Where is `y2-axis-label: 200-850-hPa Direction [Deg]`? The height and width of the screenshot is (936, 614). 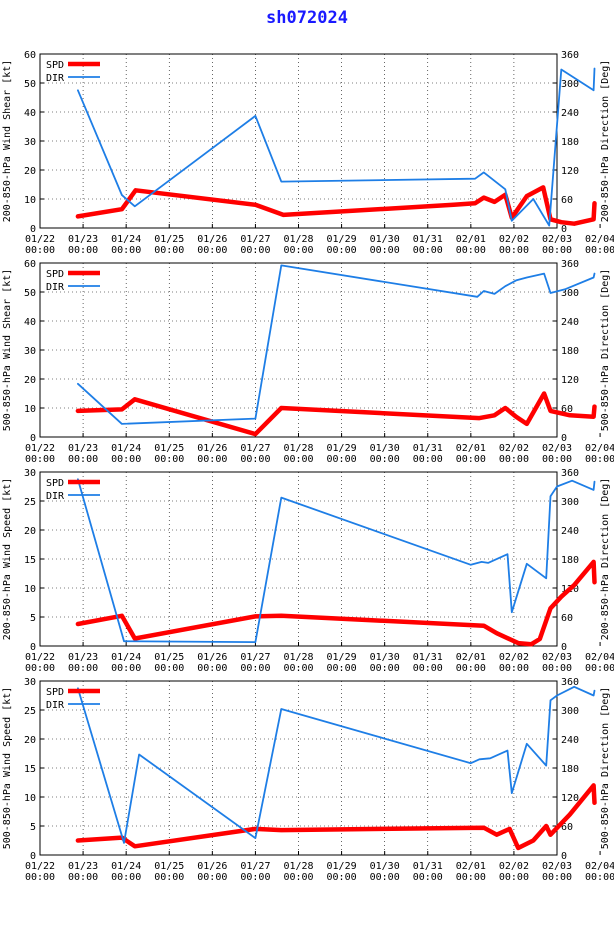 y2-axis-label: 200-850-hPa Direction [Deg] is located at coordinates (605, 141).